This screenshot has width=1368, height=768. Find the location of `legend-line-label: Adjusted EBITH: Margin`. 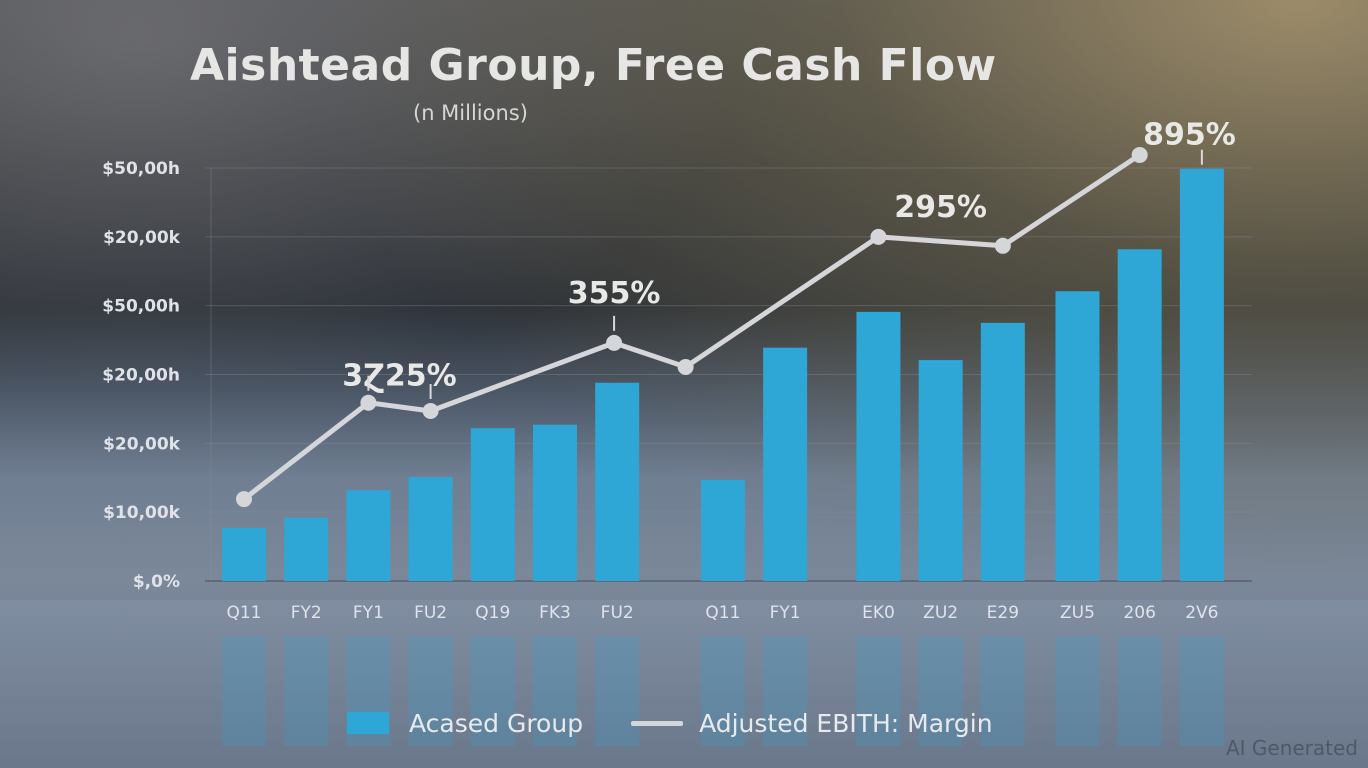

legend-line-label: Adjusted EBITH: Margin is located at coordinates (846, 723).